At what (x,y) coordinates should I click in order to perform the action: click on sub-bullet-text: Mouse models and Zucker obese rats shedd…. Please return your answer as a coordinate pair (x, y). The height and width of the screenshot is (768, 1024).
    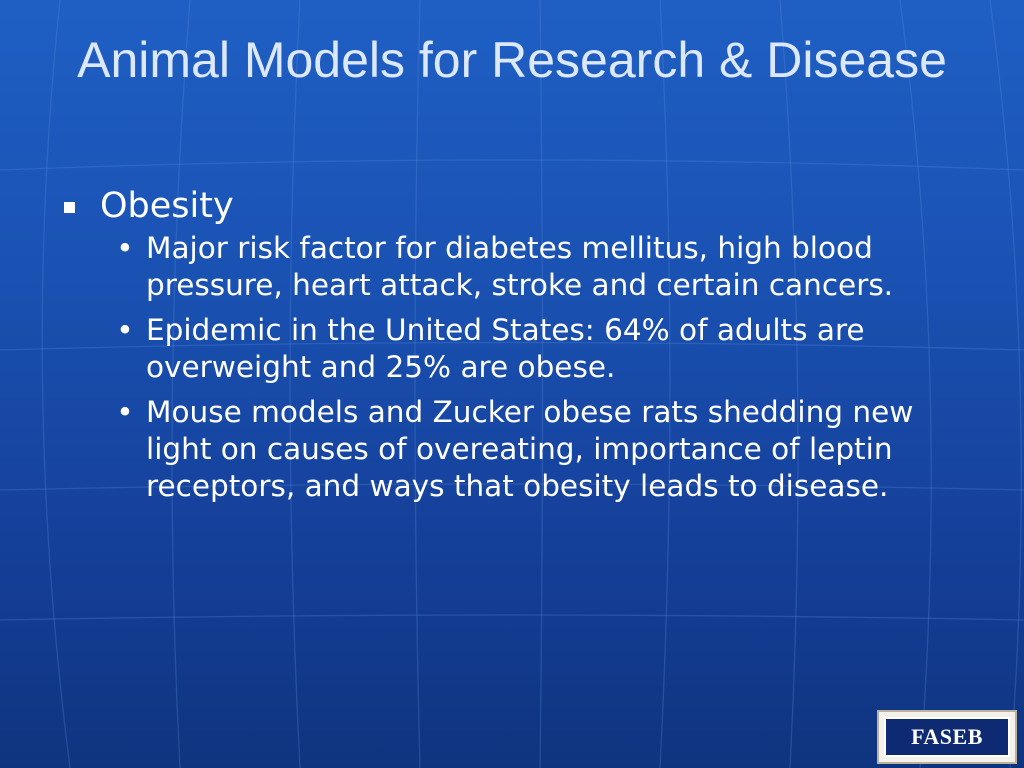
    Looking at the image, I should click on (530, 449).